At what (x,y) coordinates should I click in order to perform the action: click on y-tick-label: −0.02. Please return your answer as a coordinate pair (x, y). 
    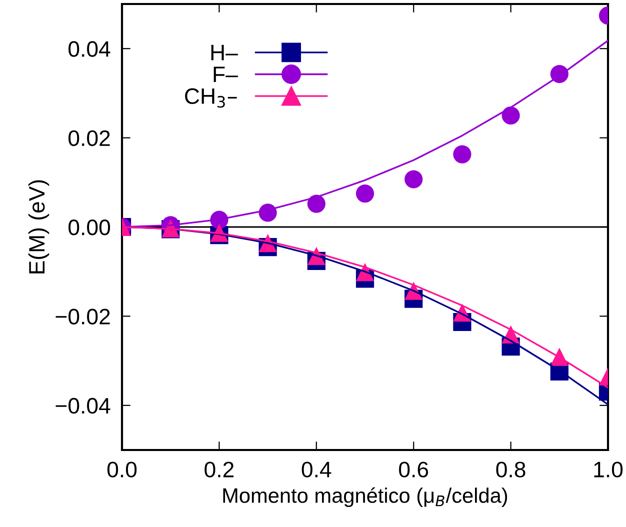
    Looking at the image, I should click on (83, 316).